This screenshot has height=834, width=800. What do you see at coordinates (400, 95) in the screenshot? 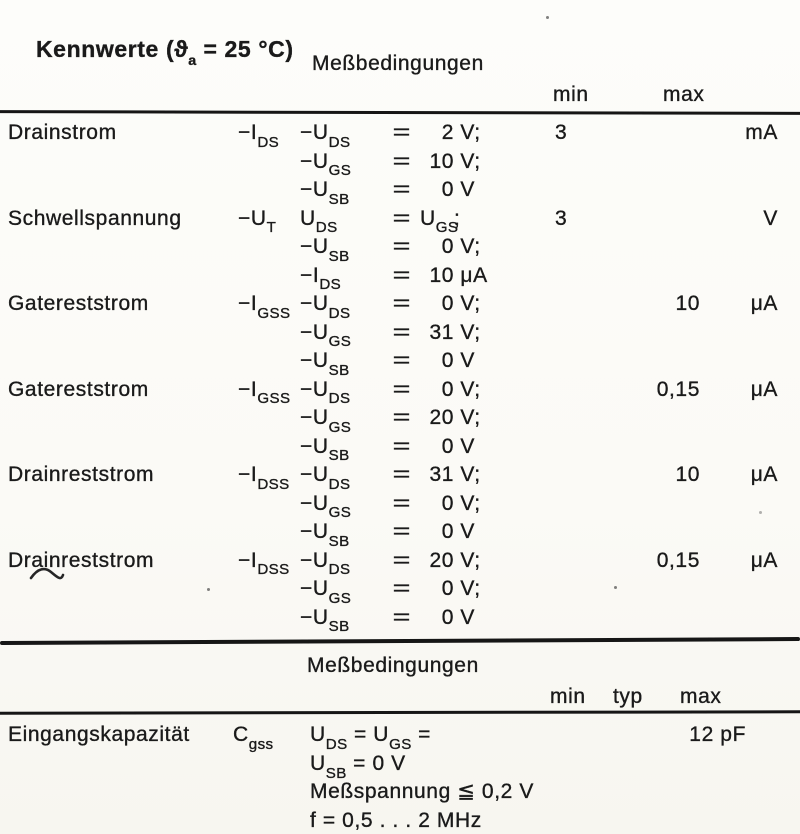
I see `table1-minmax-header: min max` at bounding box center [400, 95].